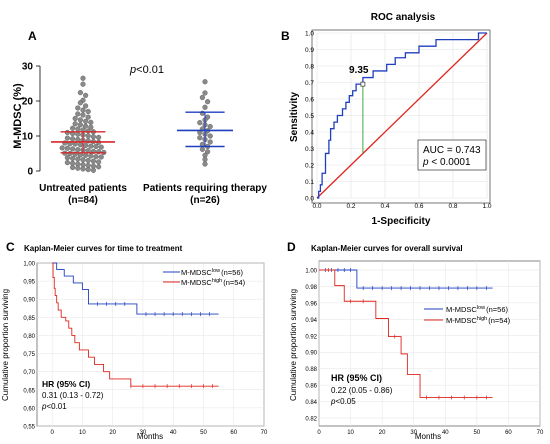  Describe the element at coordinates (173, 433) in the screenshot. I see `panel-c-xtick-label-4: 40` at that location.